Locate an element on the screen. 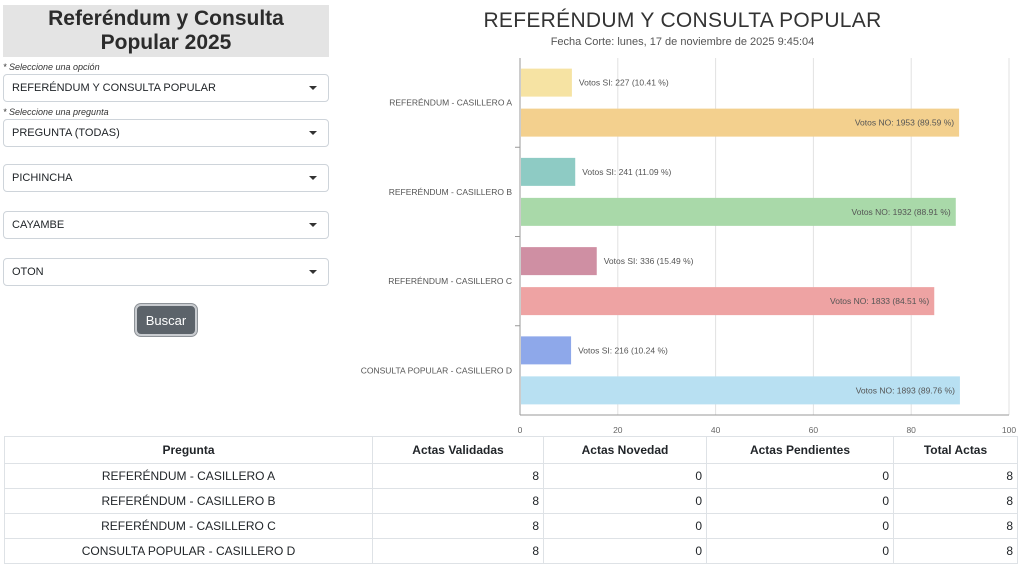 Image resolution: width=1024 pixels, height=579 pixels. option-select: REFERÉNDUM Y CONSULTA POPULAR is located at coordinates (166, 88).